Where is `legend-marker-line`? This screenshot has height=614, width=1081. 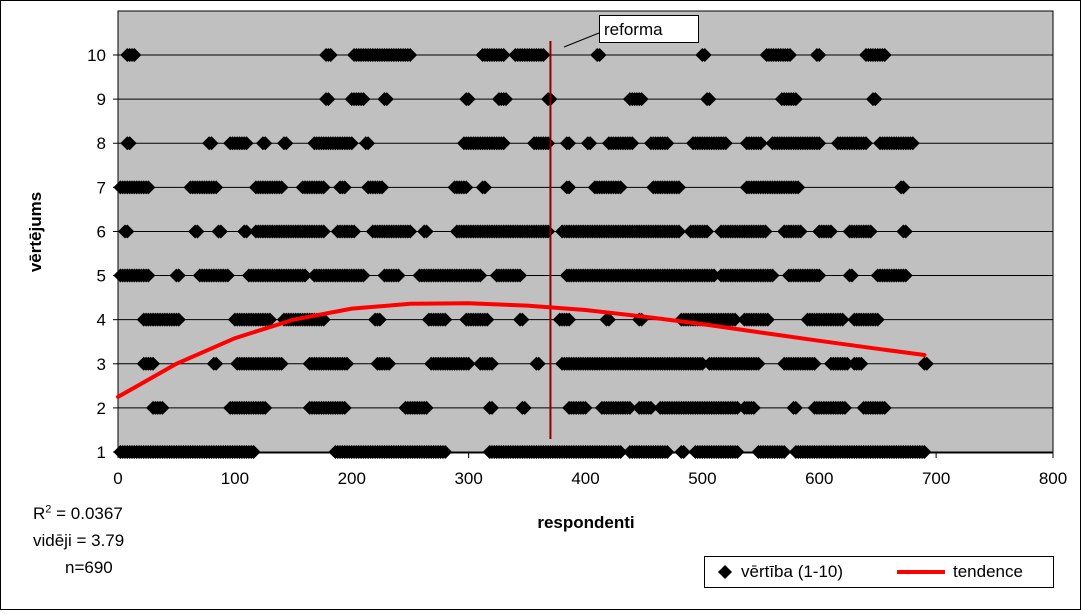
legend-marker-line is located at coordinates (922, 572).